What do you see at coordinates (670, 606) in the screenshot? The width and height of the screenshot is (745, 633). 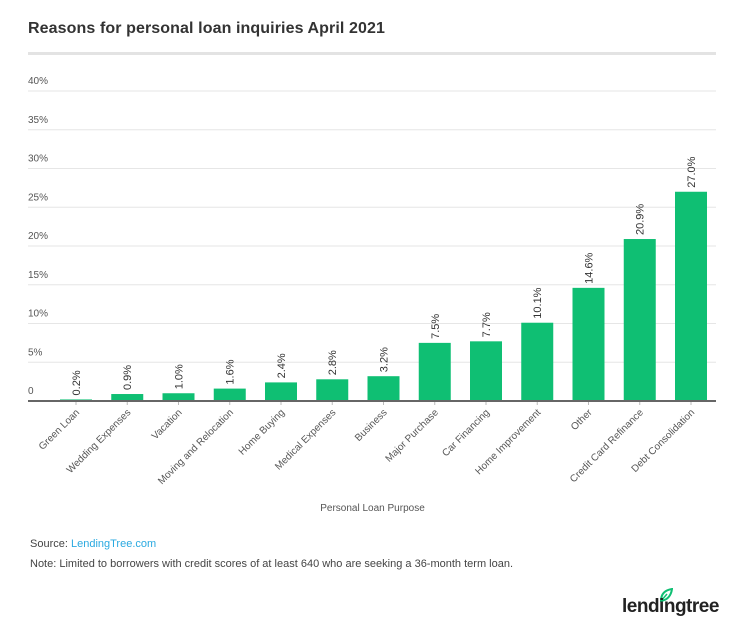 I see `logo-wordmark: lendingtree` at bounding box center [670, 606].